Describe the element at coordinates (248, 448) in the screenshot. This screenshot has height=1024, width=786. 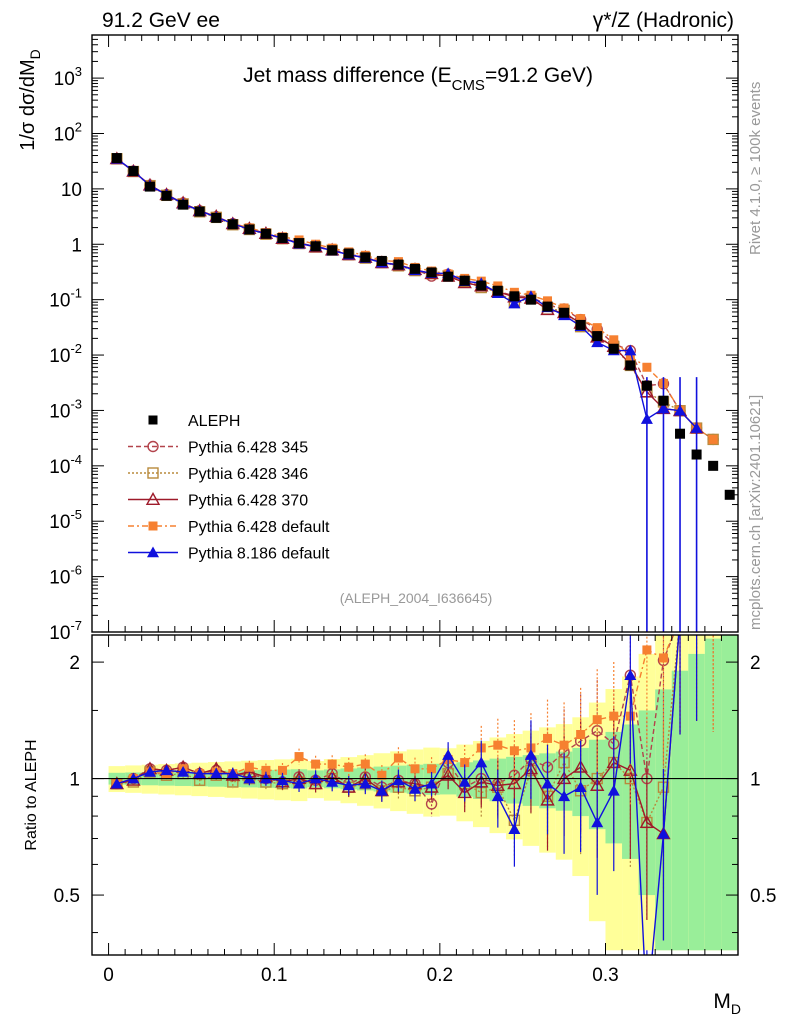
I see `legend-label-1: Pythia 6.428 345` at that location.